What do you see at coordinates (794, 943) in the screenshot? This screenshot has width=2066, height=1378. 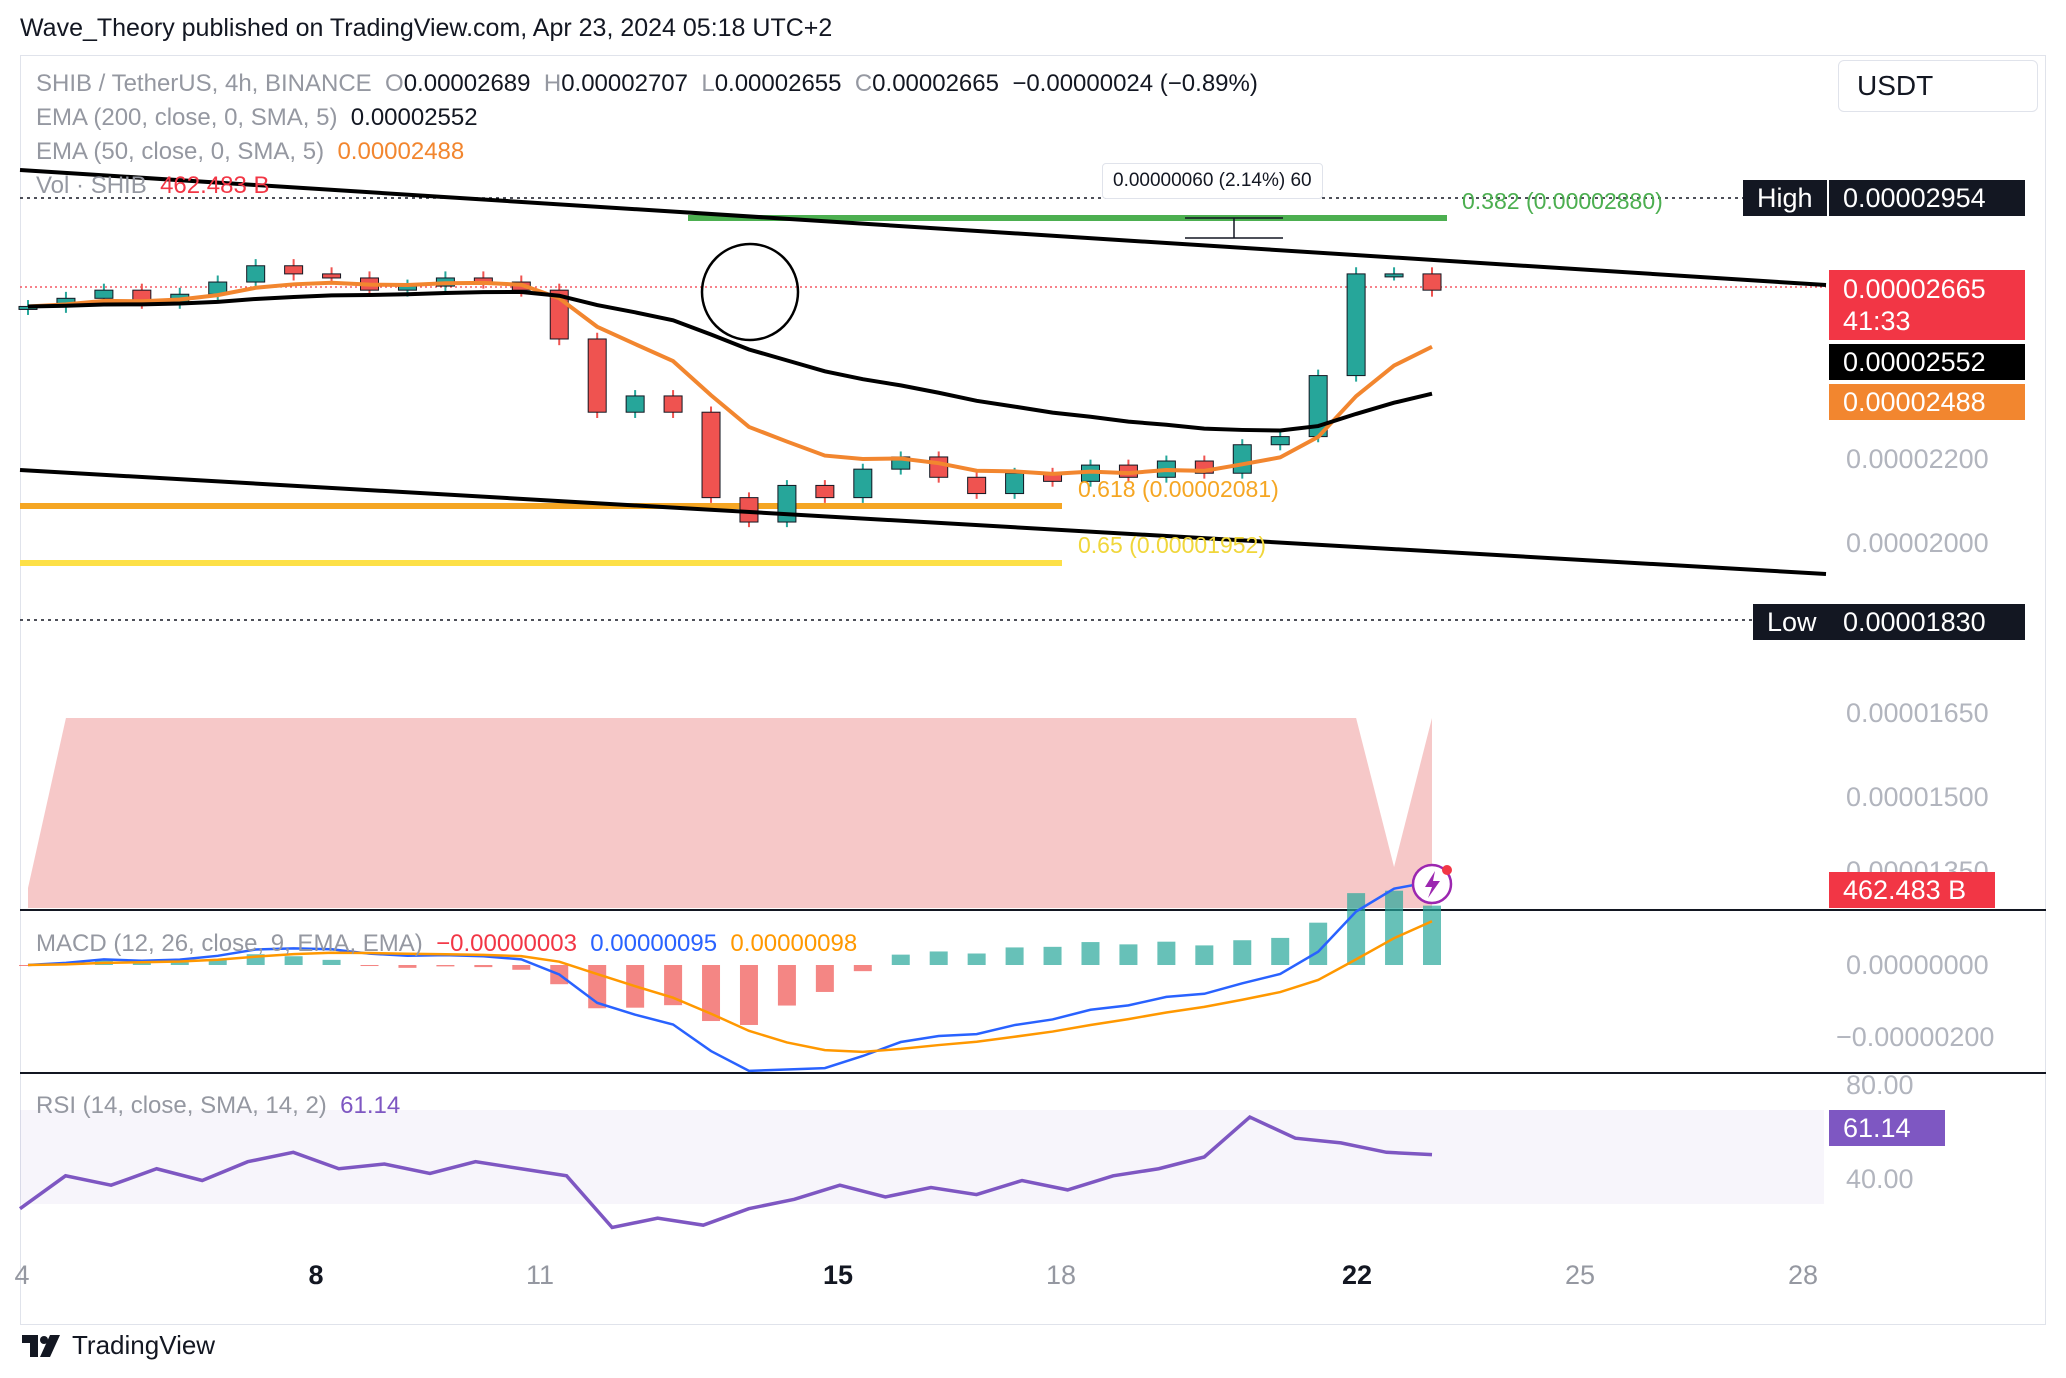 I see `macd-signal-value: 0.00000098` at bounding box center [794, 943].